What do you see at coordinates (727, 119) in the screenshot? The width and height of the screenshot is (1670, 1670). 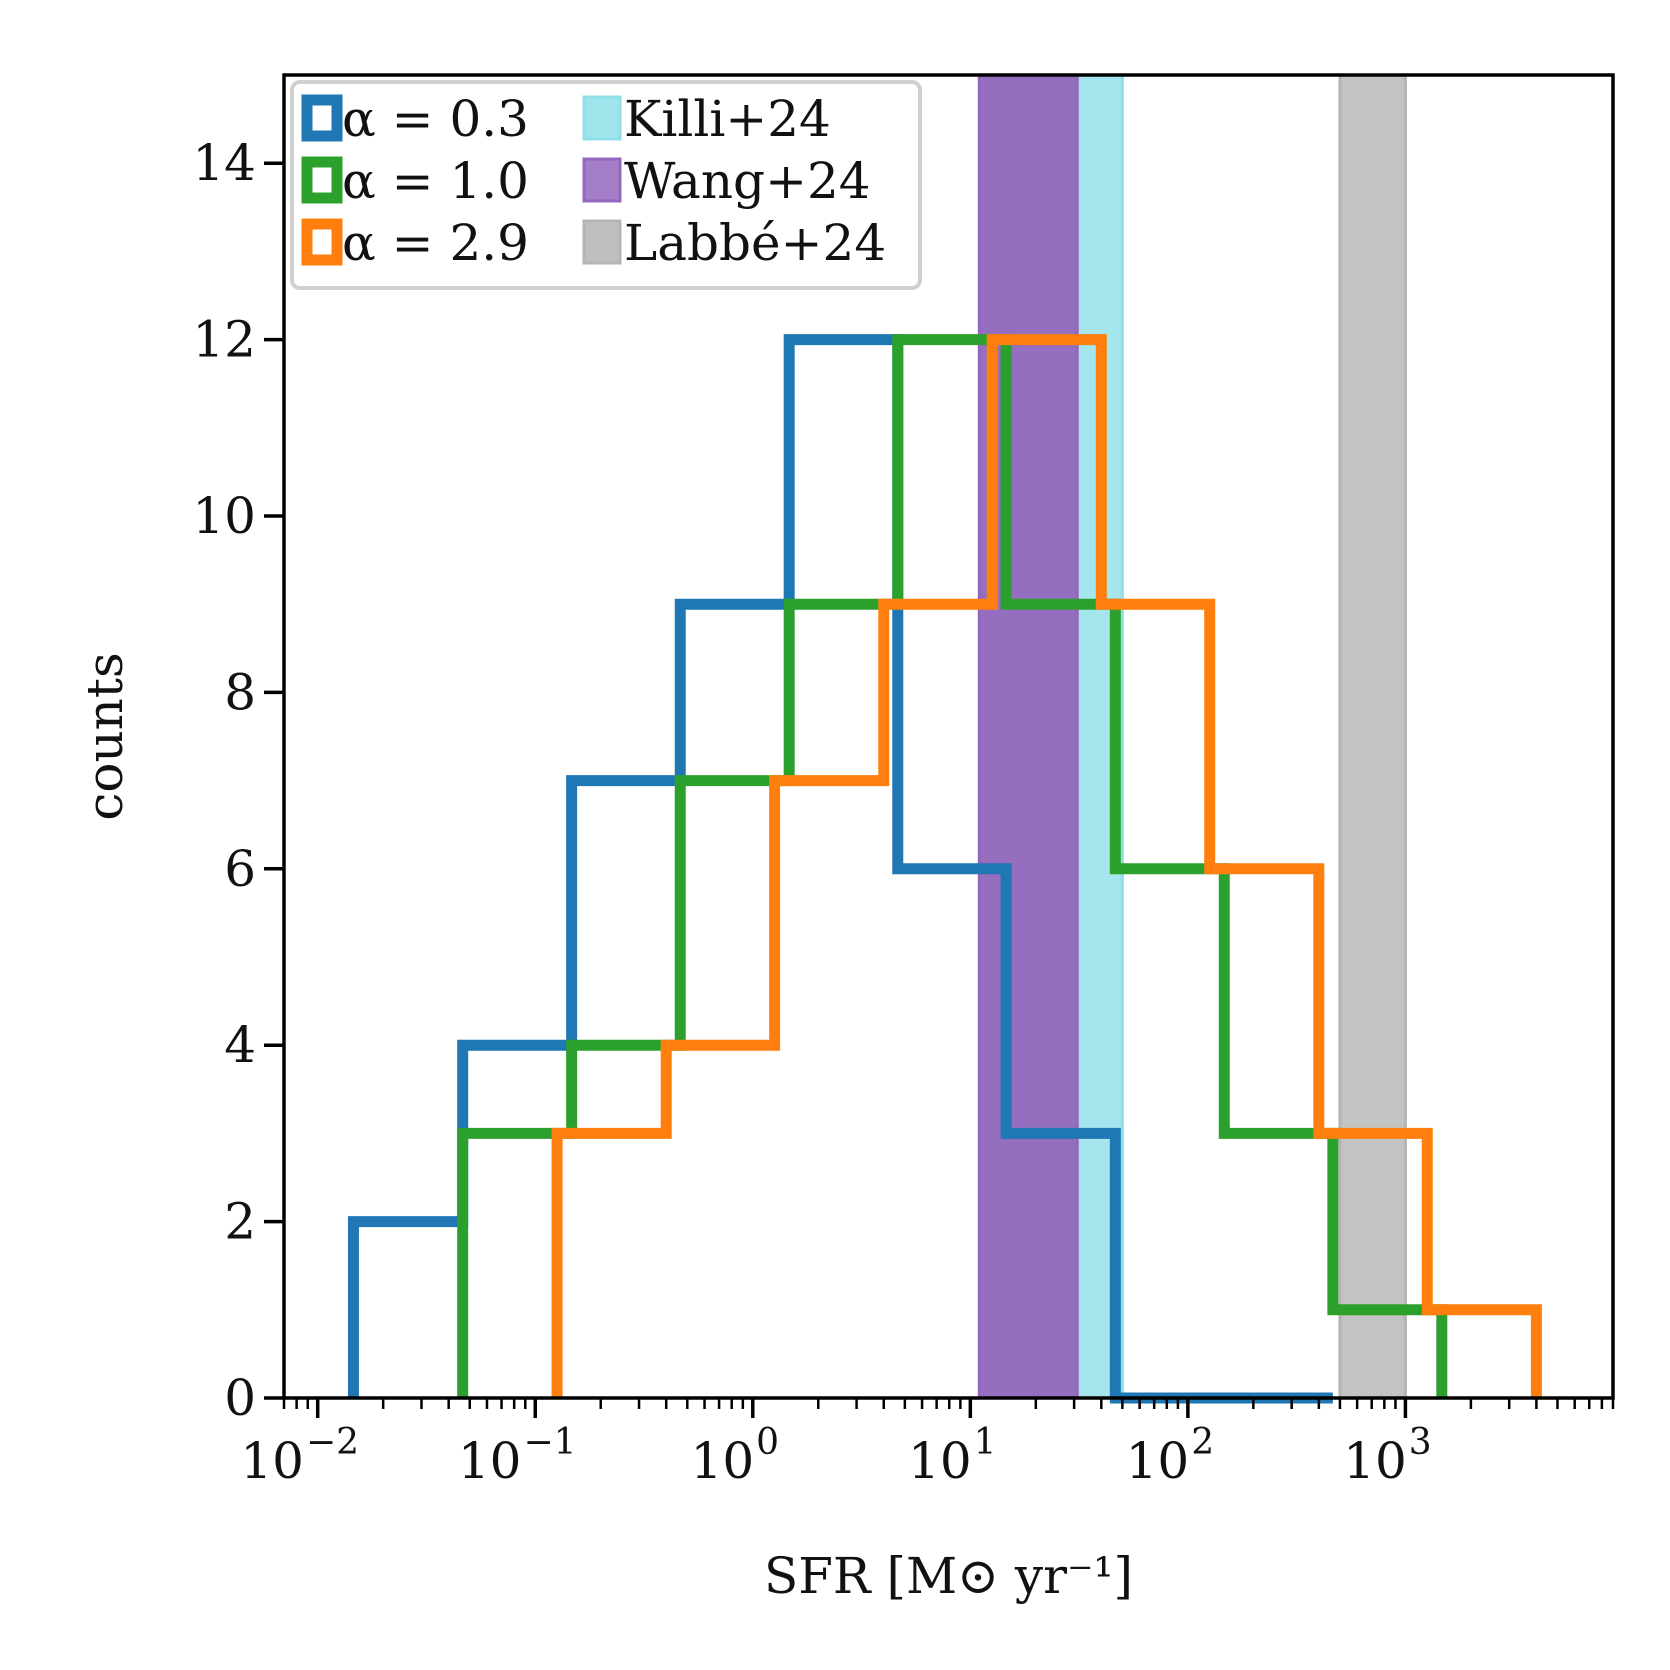 I see `legend-label-4: Killi+24` at bounding box center [727, 119].